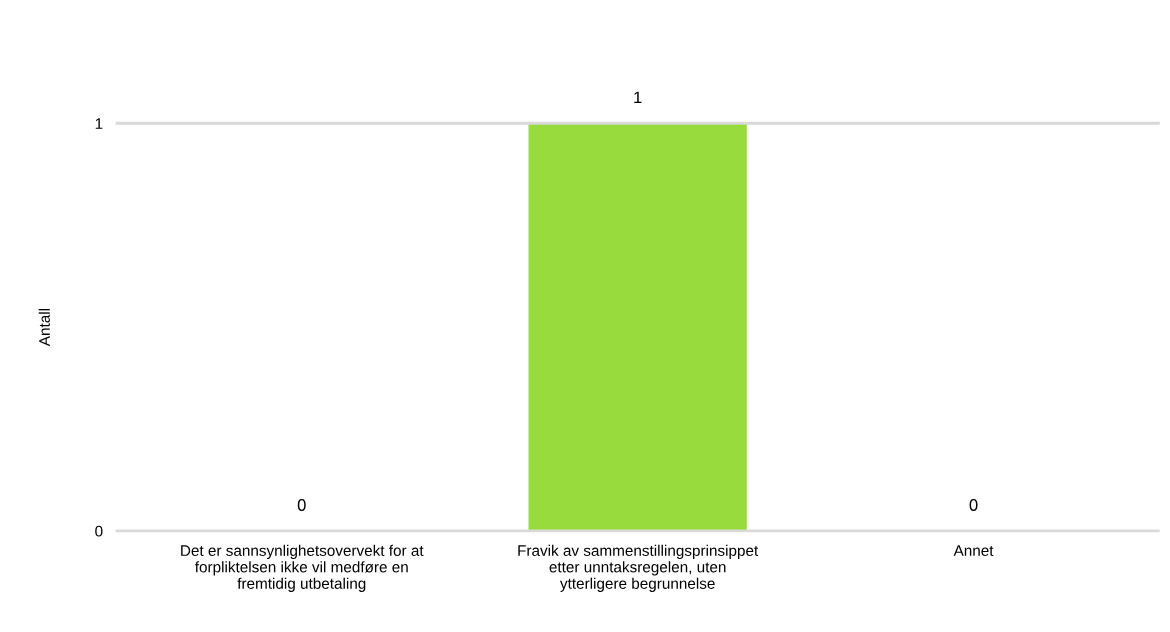 Image resolution: width=1170 pixels, height=632 pixels. I want to click on x-tick-label: Det er sannsynlighetsovervekt for at forpliktelsen ikke vil medføre en fremtidig utbetaling, so click(302, 568).